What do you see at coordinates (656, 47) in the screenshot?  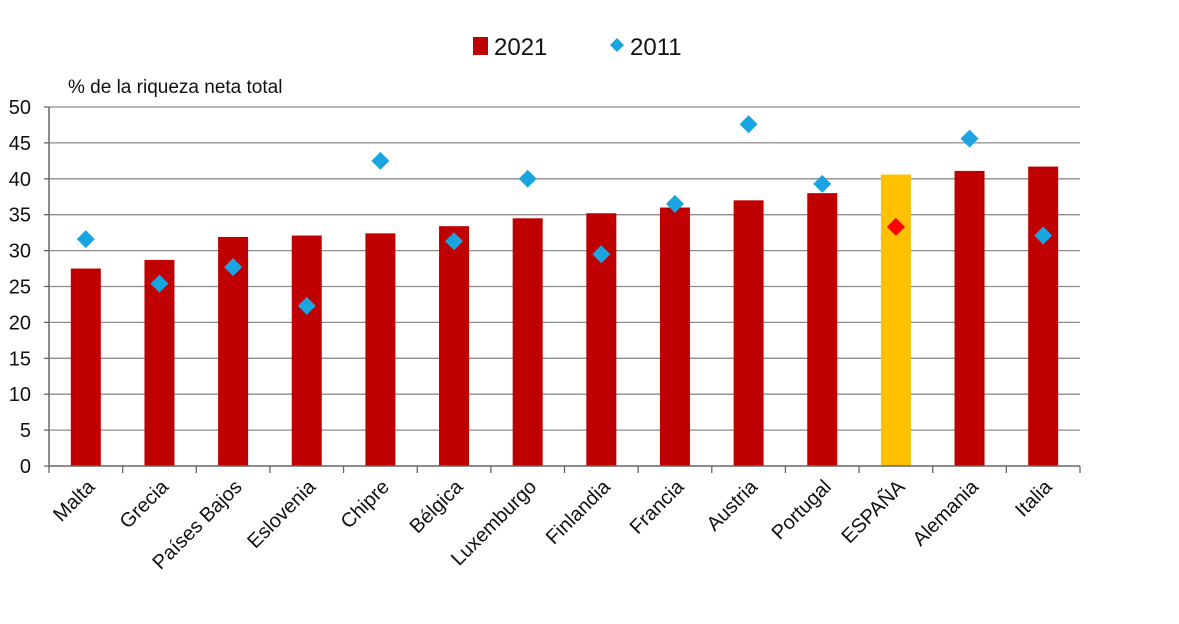 I see `legend-label-2011: 2011` at bounding box center [656, 47].